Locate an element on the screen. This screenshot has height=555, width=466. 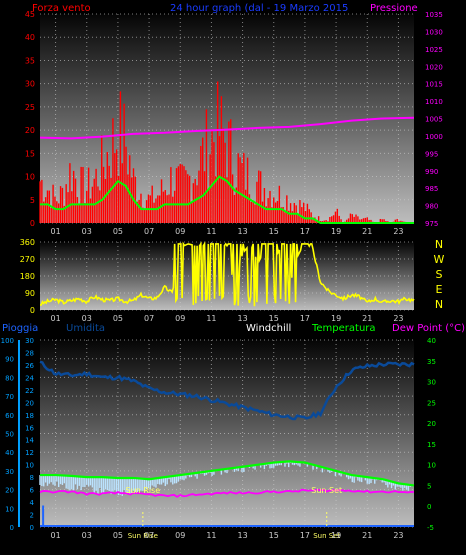
wind-y-tick: 30 is located at coordinates (30, 84).